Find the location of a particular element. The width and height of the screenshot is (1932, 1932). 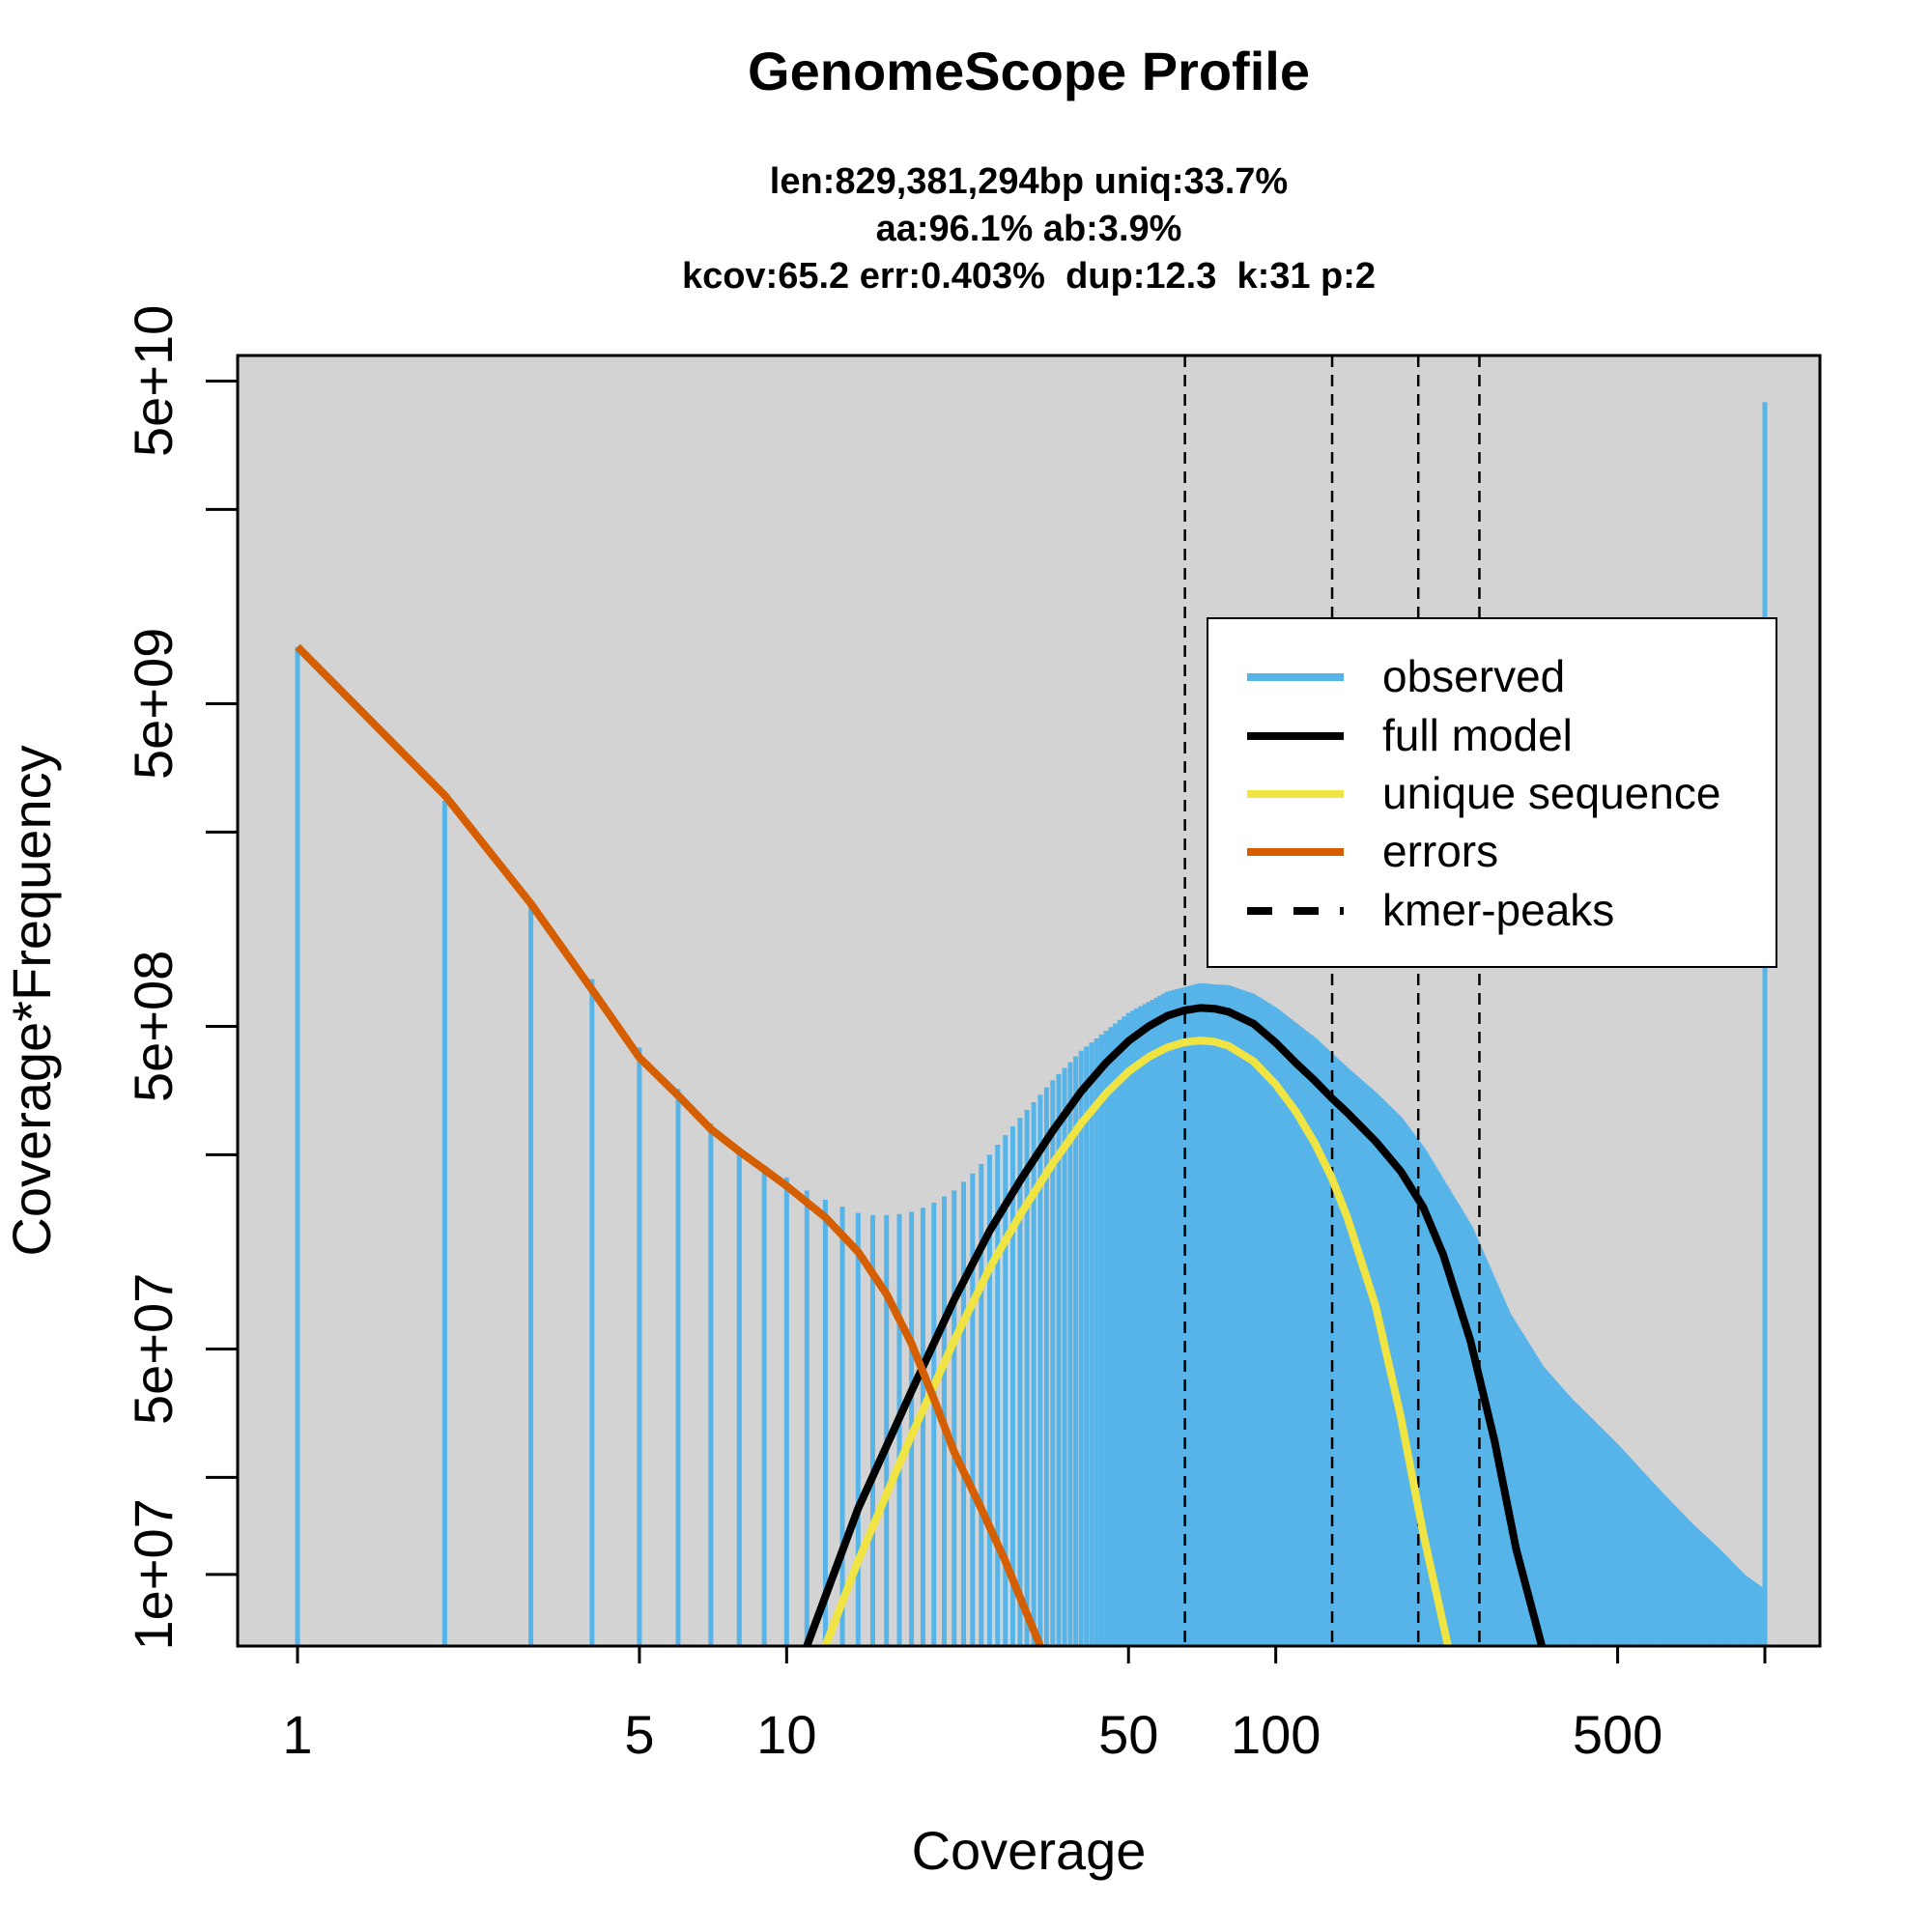

legend-label-kmer-peaks: kmer-peaks is located at coordinates (1498, 910).